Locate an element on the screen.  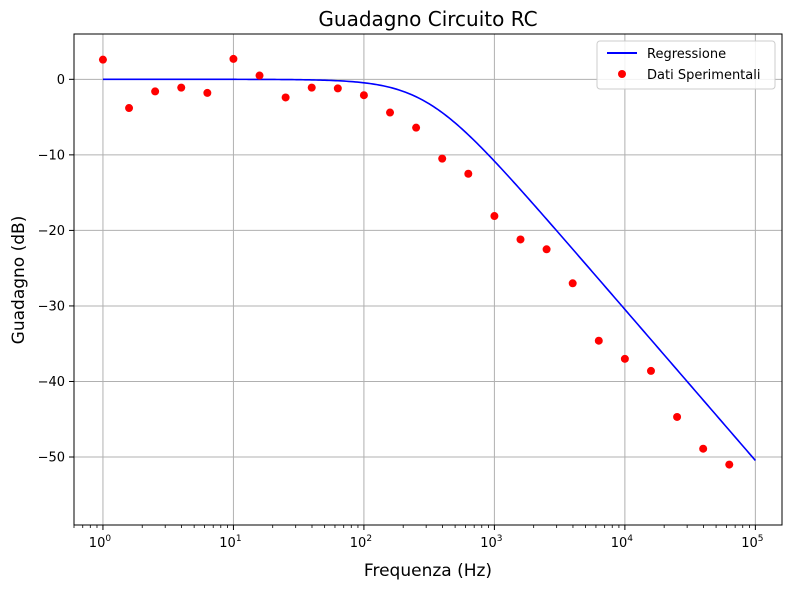
x-axis-label: Frequenza (Hz) is located at coordinates (428, 571).